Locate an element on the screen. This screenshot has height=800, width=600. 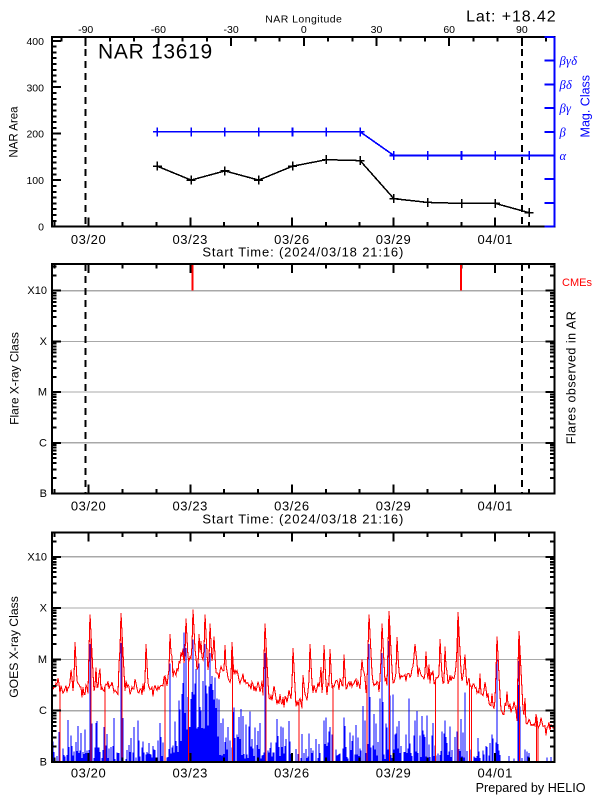
svg-text: α is located at coordinates (563, 156).